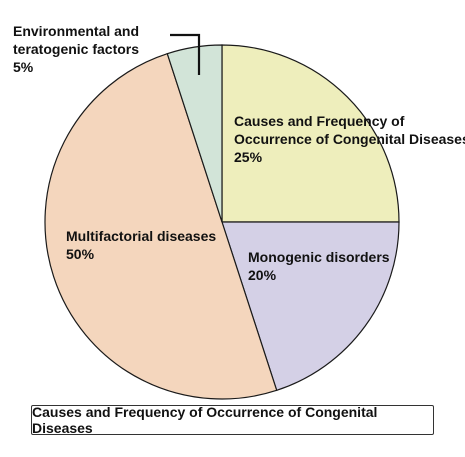  Describe the element at coordinates (23, 67) in the screenshot. I see `slice-label-line: 5%` at that location.